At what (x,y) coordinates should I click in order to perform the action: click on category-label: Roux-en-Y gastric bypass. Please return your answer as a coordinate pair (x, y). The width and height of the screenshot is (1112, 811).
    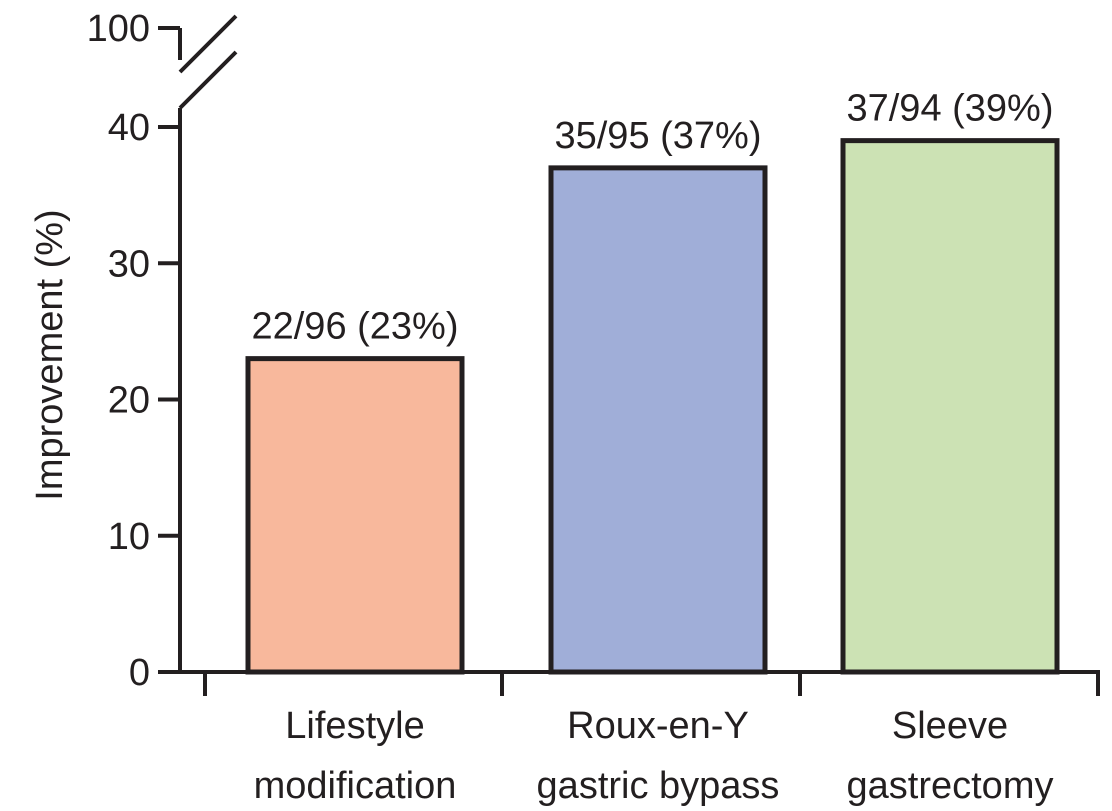
    Looking at the image, I should click on (658, 756).